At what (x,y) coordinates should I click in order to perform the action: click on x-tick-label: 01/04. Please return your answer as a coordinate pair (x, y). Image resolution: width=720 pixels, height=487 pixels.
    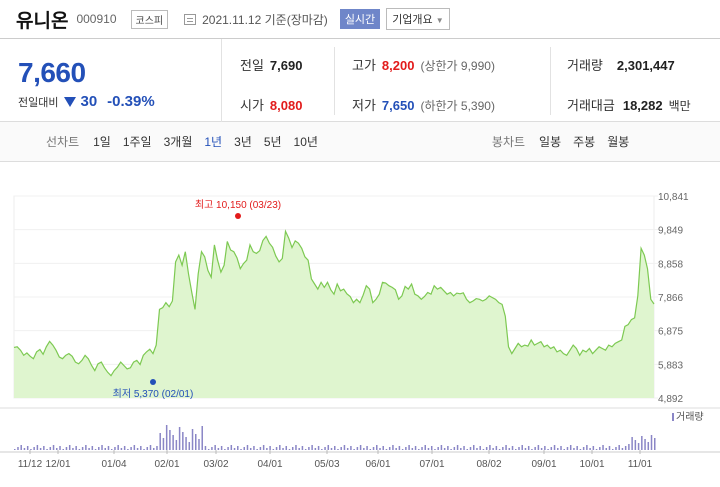
    Looking at the image, I should click on (113, 464).